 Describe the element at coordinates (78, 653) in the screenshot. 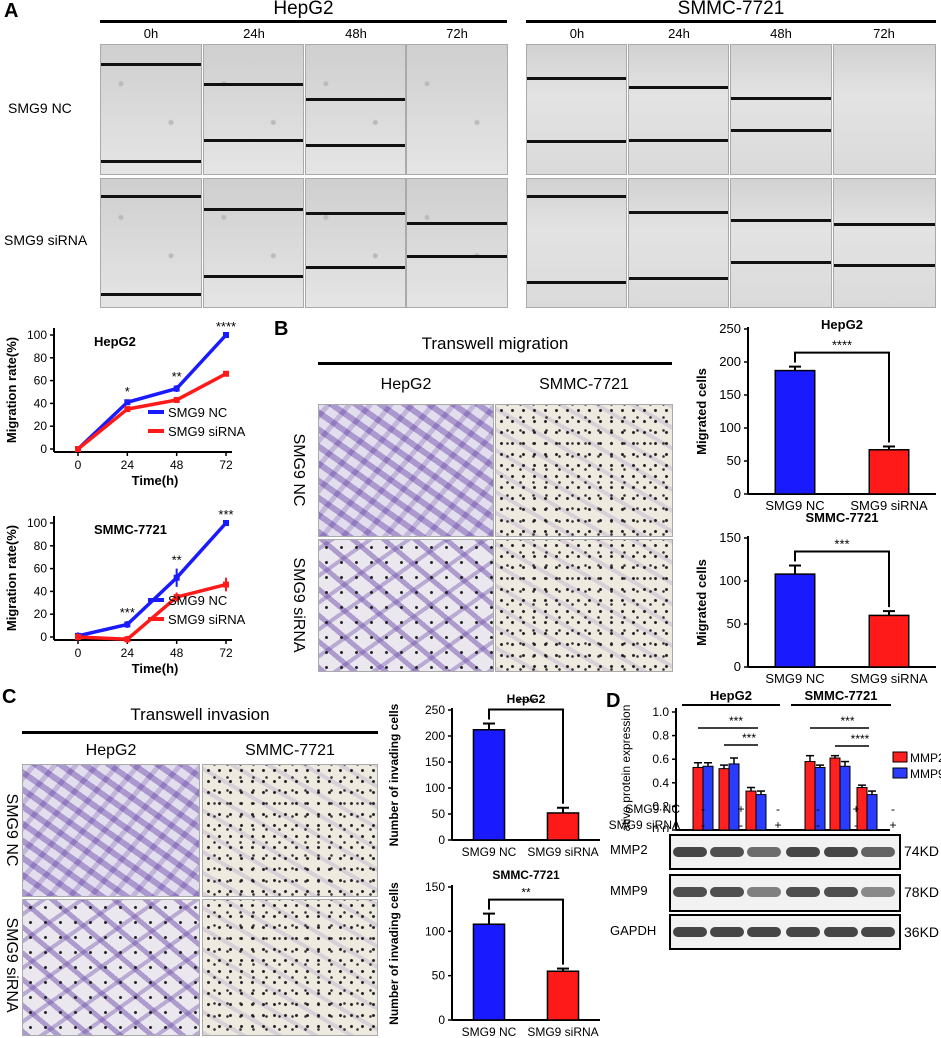

I see `x-tick-label: 0` at that location.